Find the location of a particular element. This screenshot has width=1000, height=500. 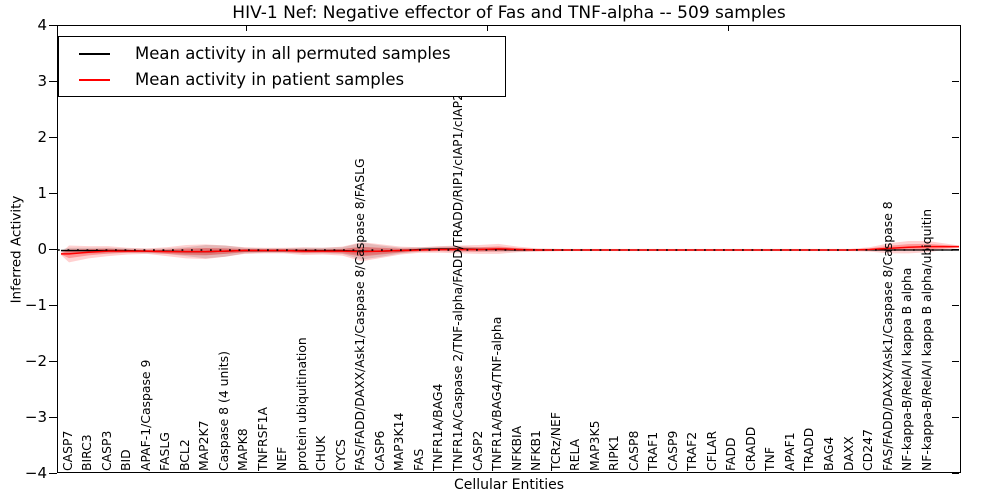

legend-label: Mean activity in all permuted samples is located at coordinates (293, 53).